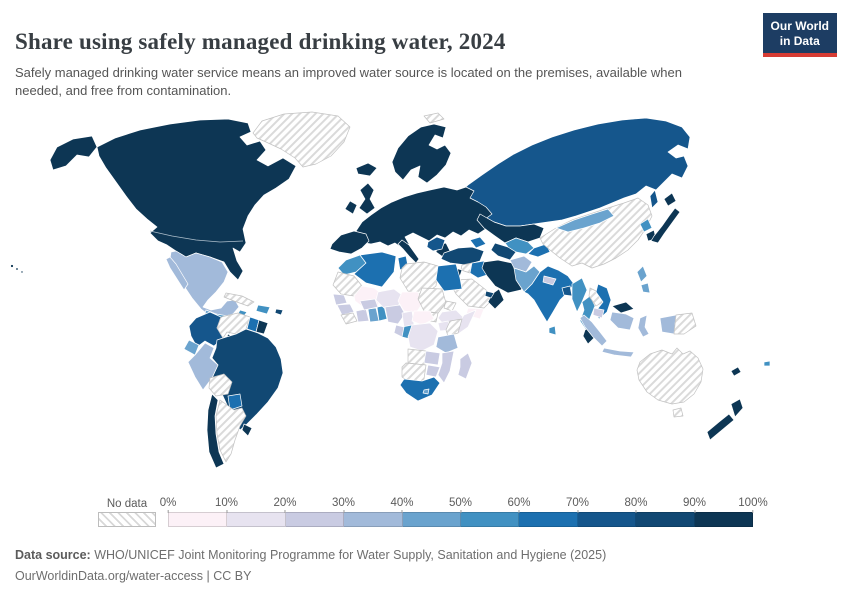 This screenshot has width=850, height=600. What do you see at coordinates (133, 575) in the screenshot?
I see `footer-link-line: OurWorldinData.org/water-access | CC BY` at bounding box center [133, 575].